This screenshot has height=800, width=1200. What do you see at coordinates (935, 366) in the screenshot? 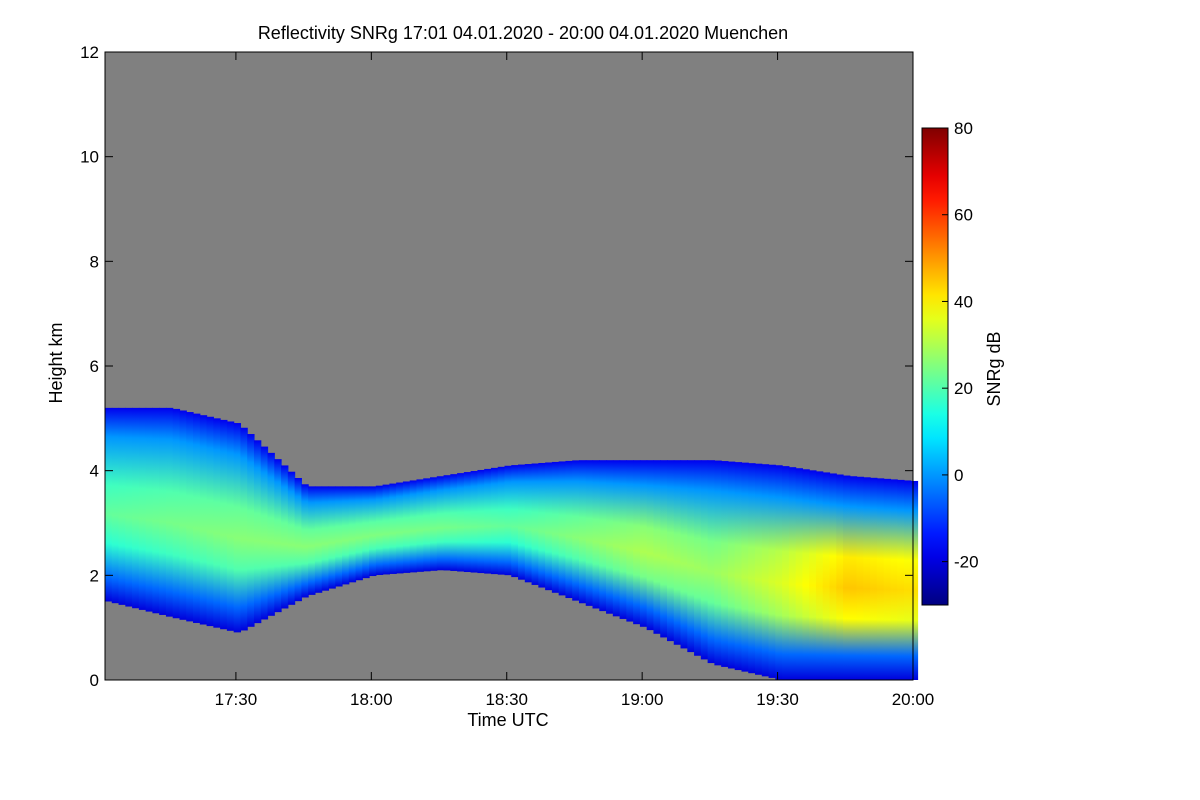
I see `colorbar-gradient` at bounding box center [935, 366].